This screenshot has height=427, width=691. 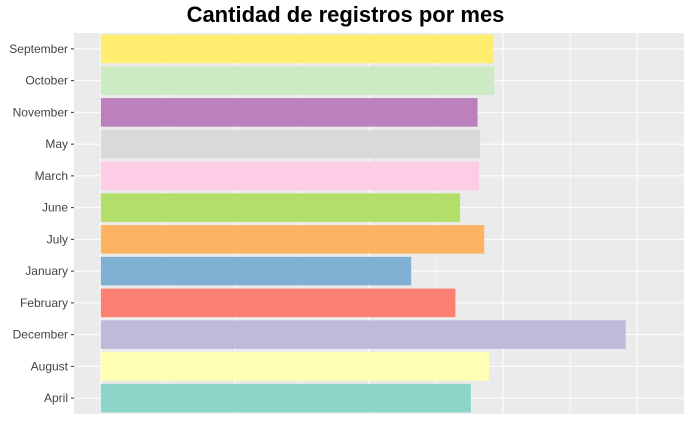 What do you see at coordinates (51, 176) in the screenshot?
I see `y-tick-label-march: March` at bounding box center [51, 176].